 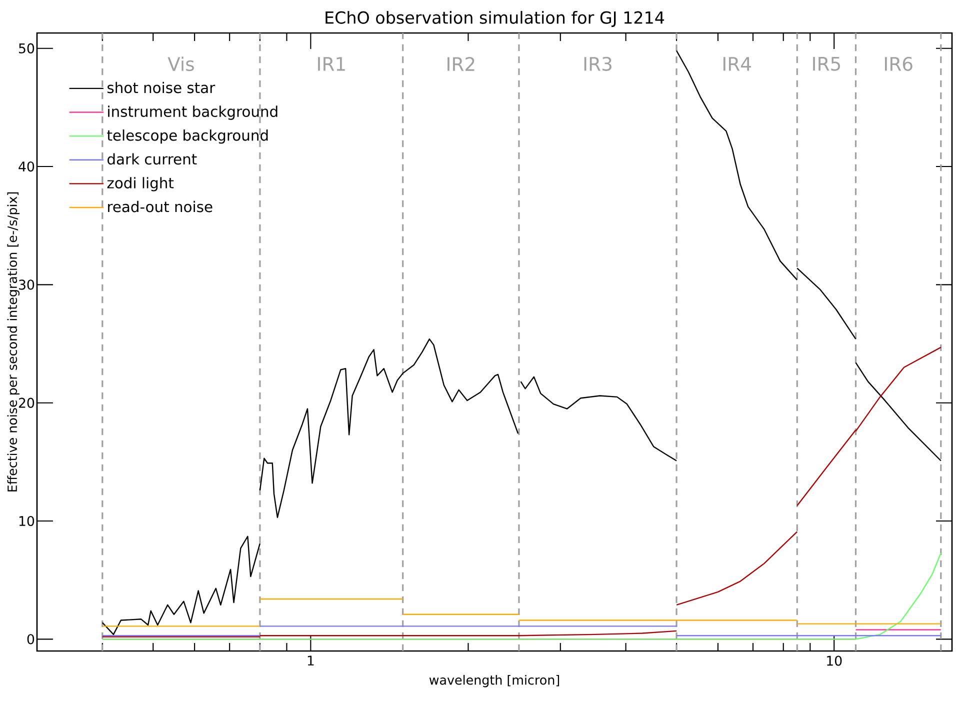 What do you see at coordinates (495, 18) in the screenshot?
I see `chart-title: EChO observation simulation for GJ 1214` at bounding box center [495, 18].